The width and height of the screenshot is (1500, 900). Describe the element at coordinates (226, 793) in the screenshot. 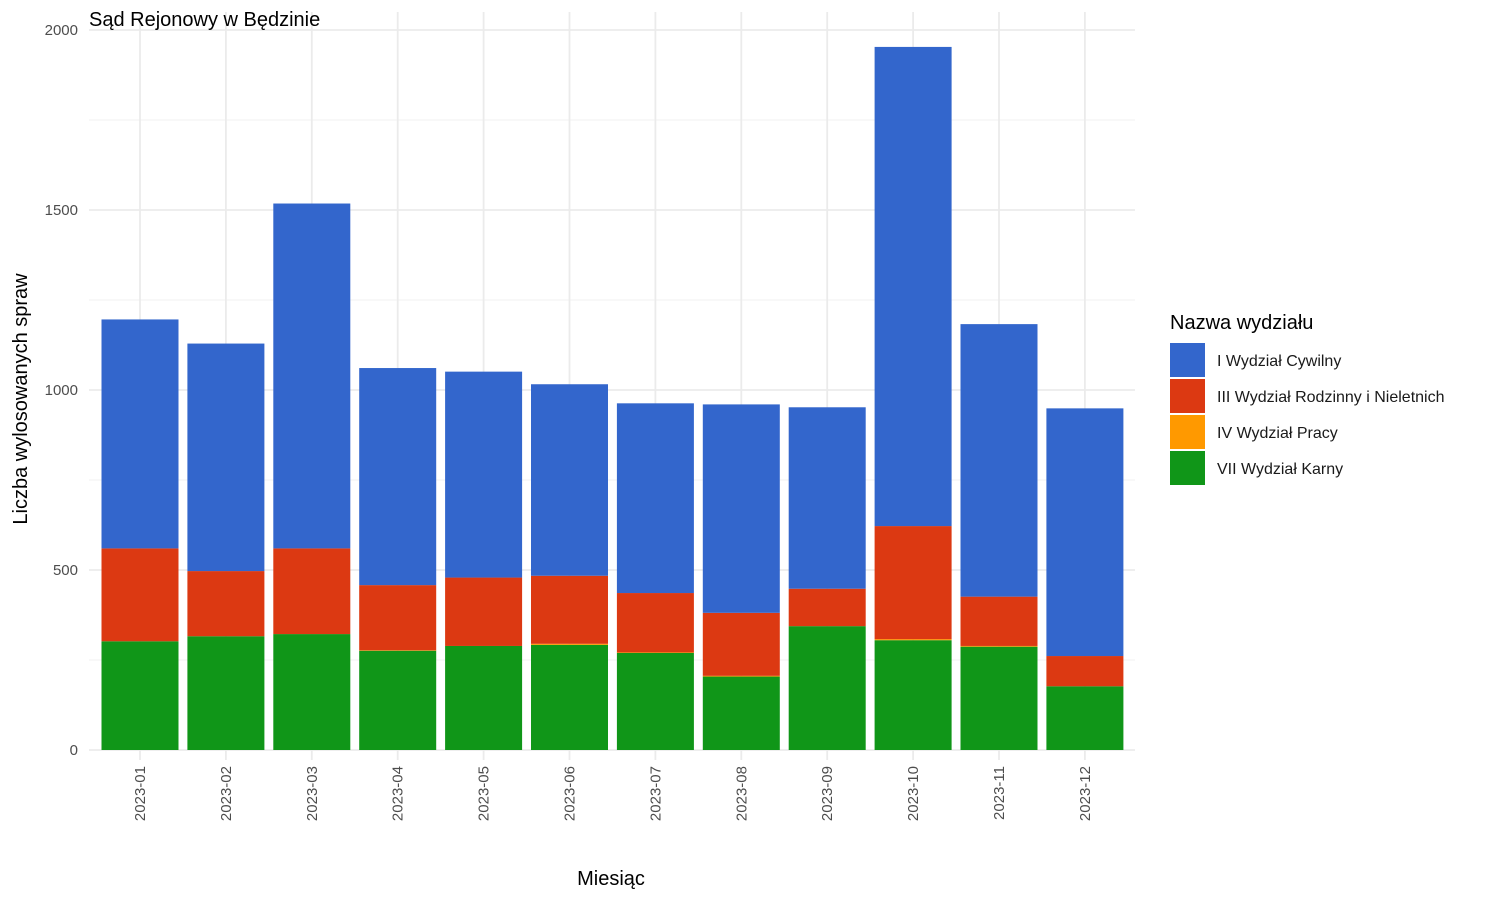

I see `x-tick-label: 2023-02` at that location.